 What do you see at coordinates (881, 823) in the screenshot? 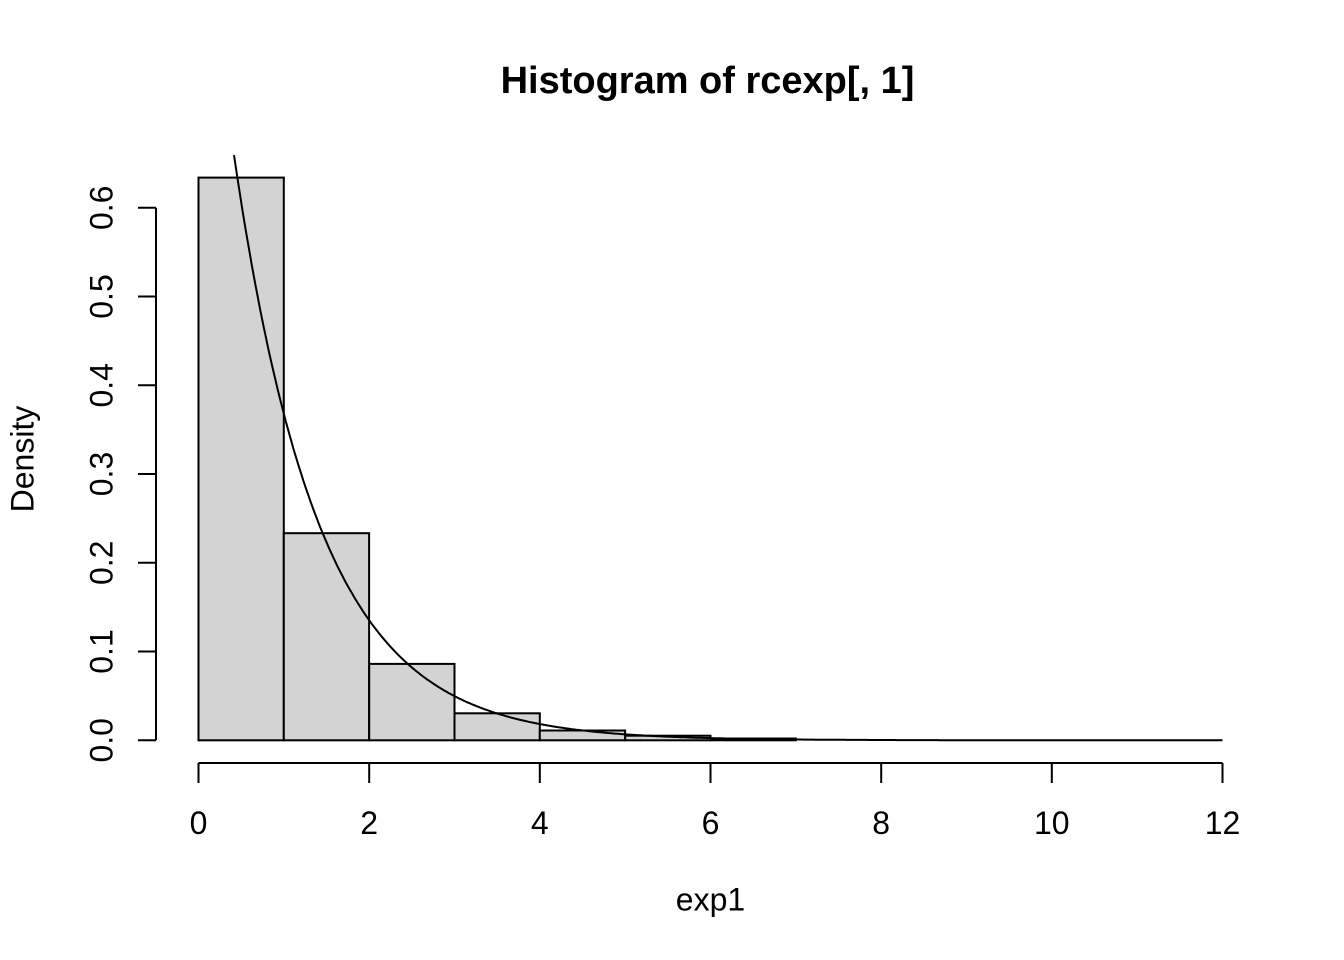
I see `svg-text: 8` at bounding box center [881, 823].